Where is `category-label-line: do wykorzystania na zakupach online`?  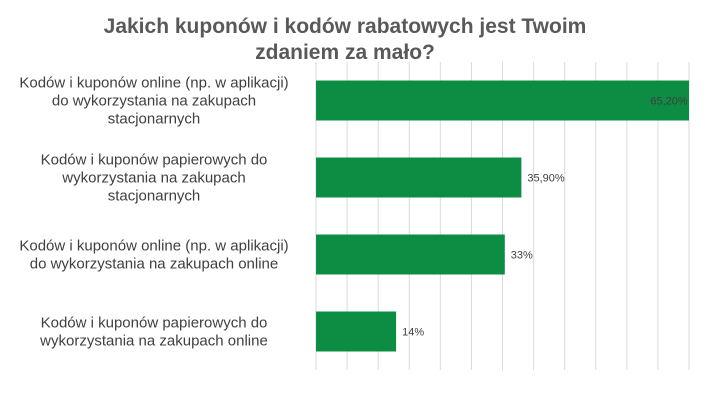 category-label-line: do wykorzystania na zakupach online is located at coordinates (154, 264).